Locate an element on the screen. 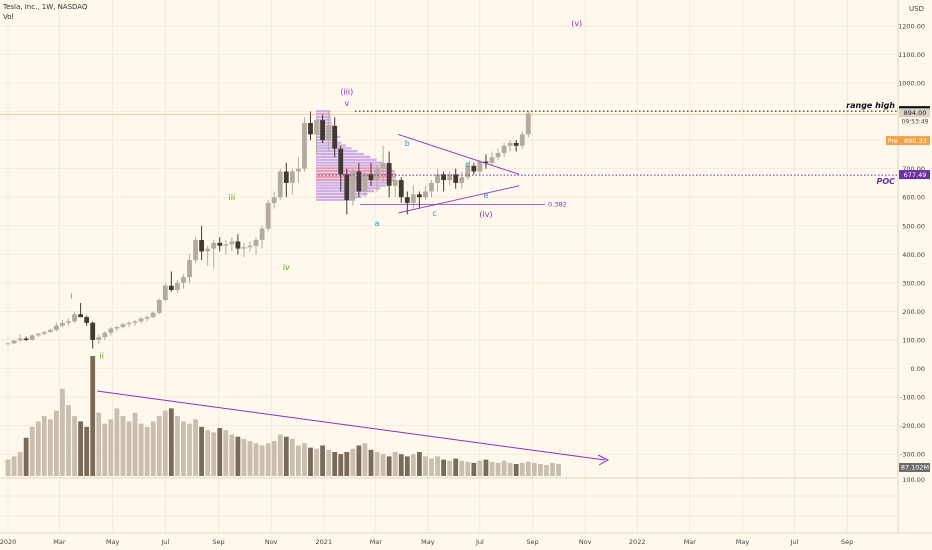 The height and width of the screenshot is (550, 932). time-tick-label: May is located at coordinates (113, 542).